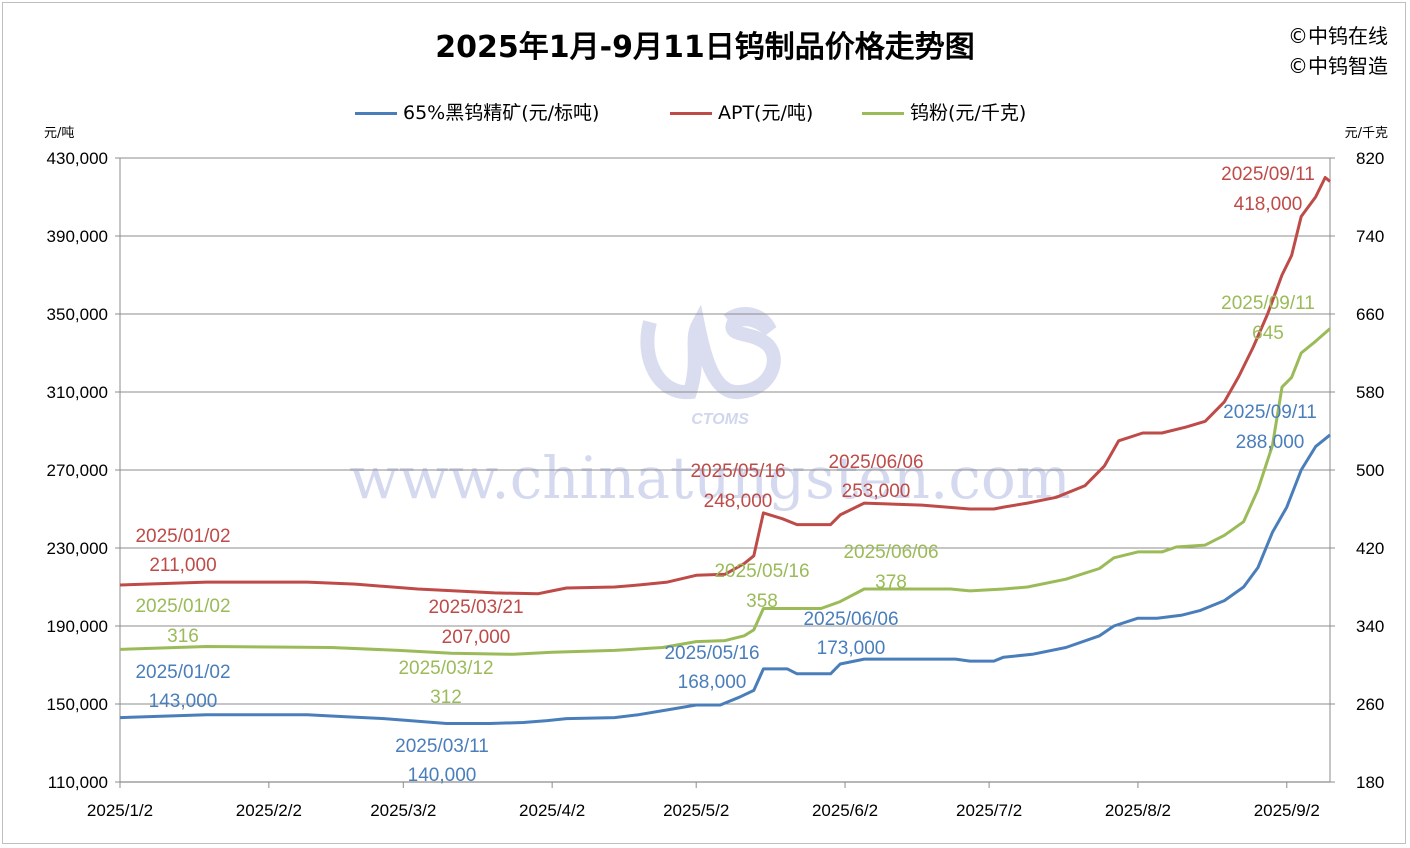  Describe the element at coordinates (1268, 333) in the screenshot. I see `annotation-value-powder: 645` at that location.